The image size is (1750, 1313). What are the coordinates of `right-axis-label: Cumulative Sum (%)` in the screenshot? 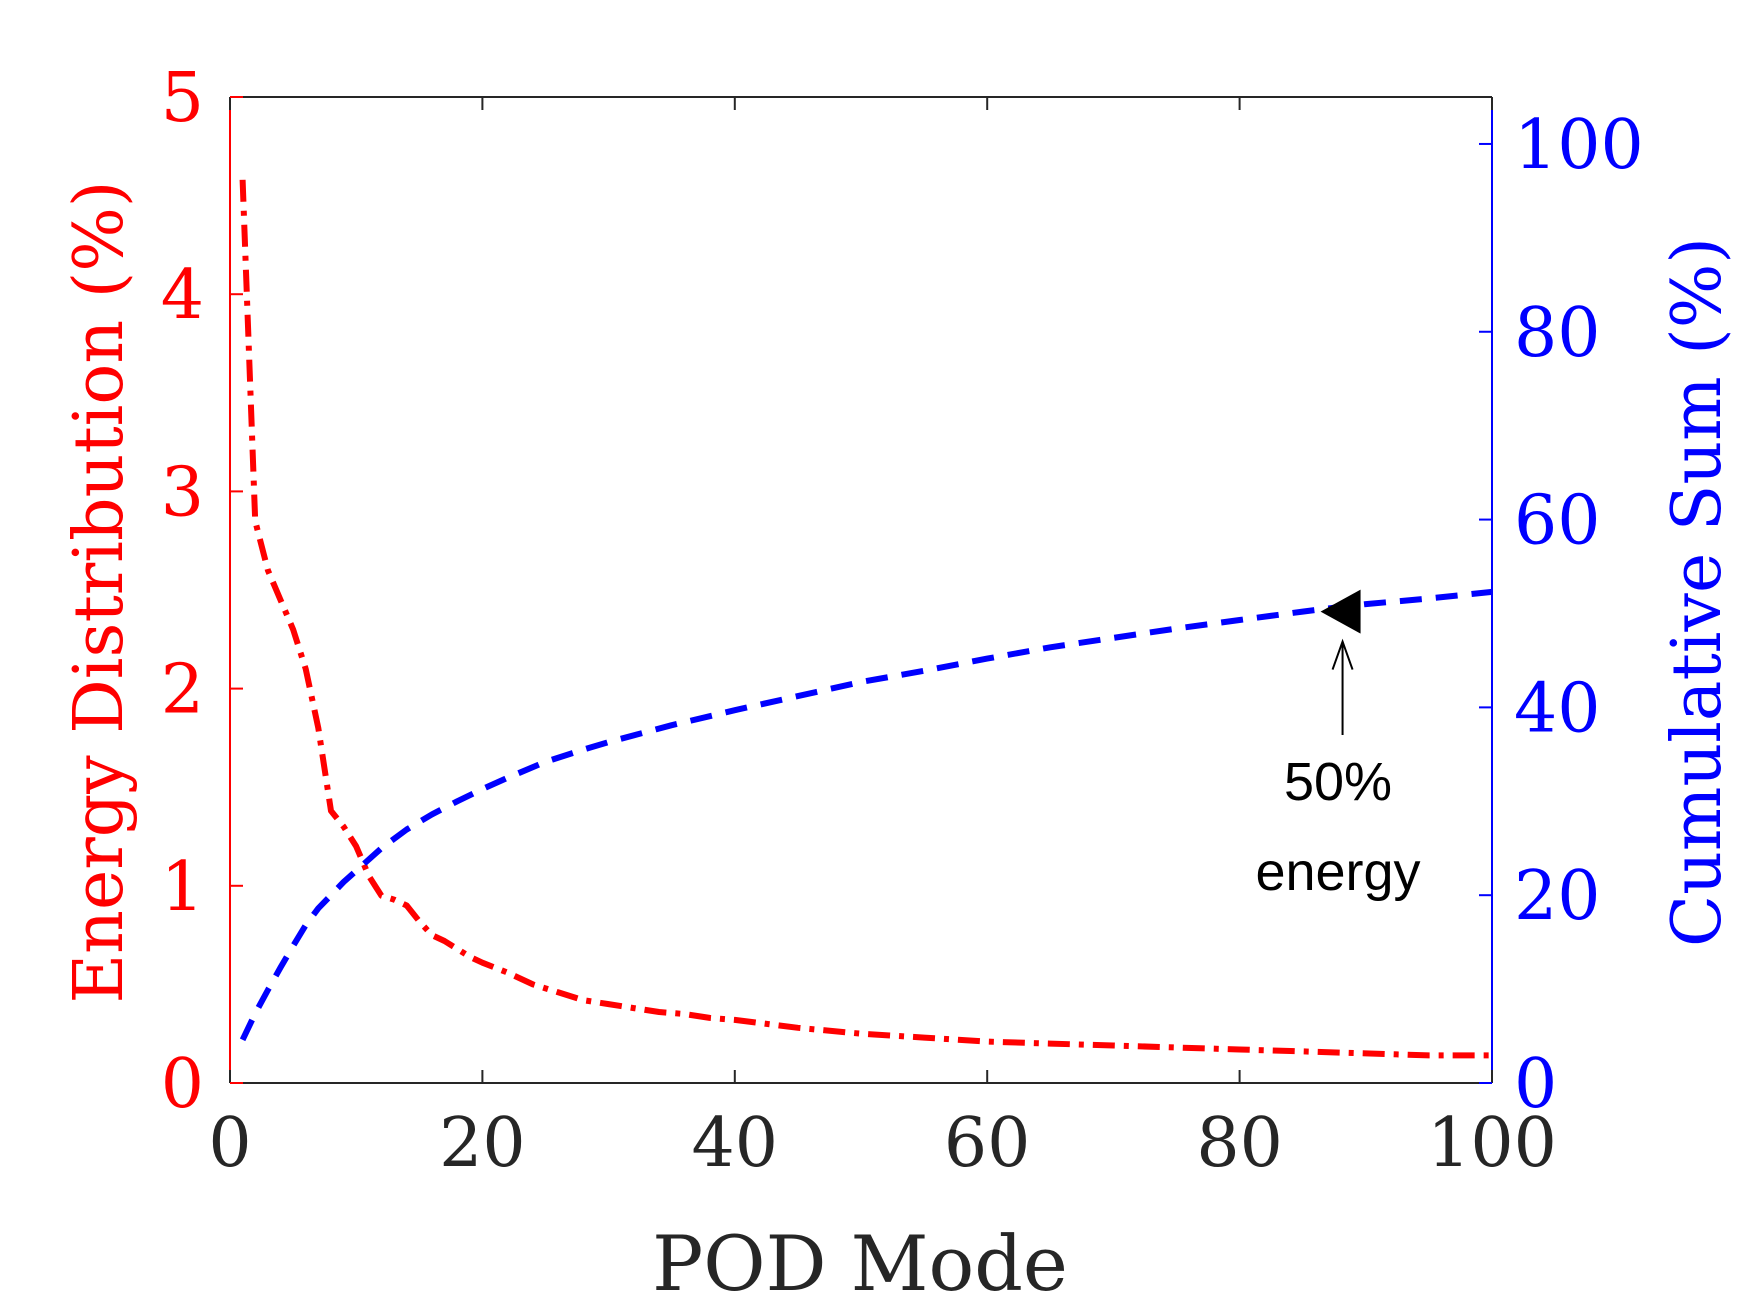 It's located at (1697, 592).